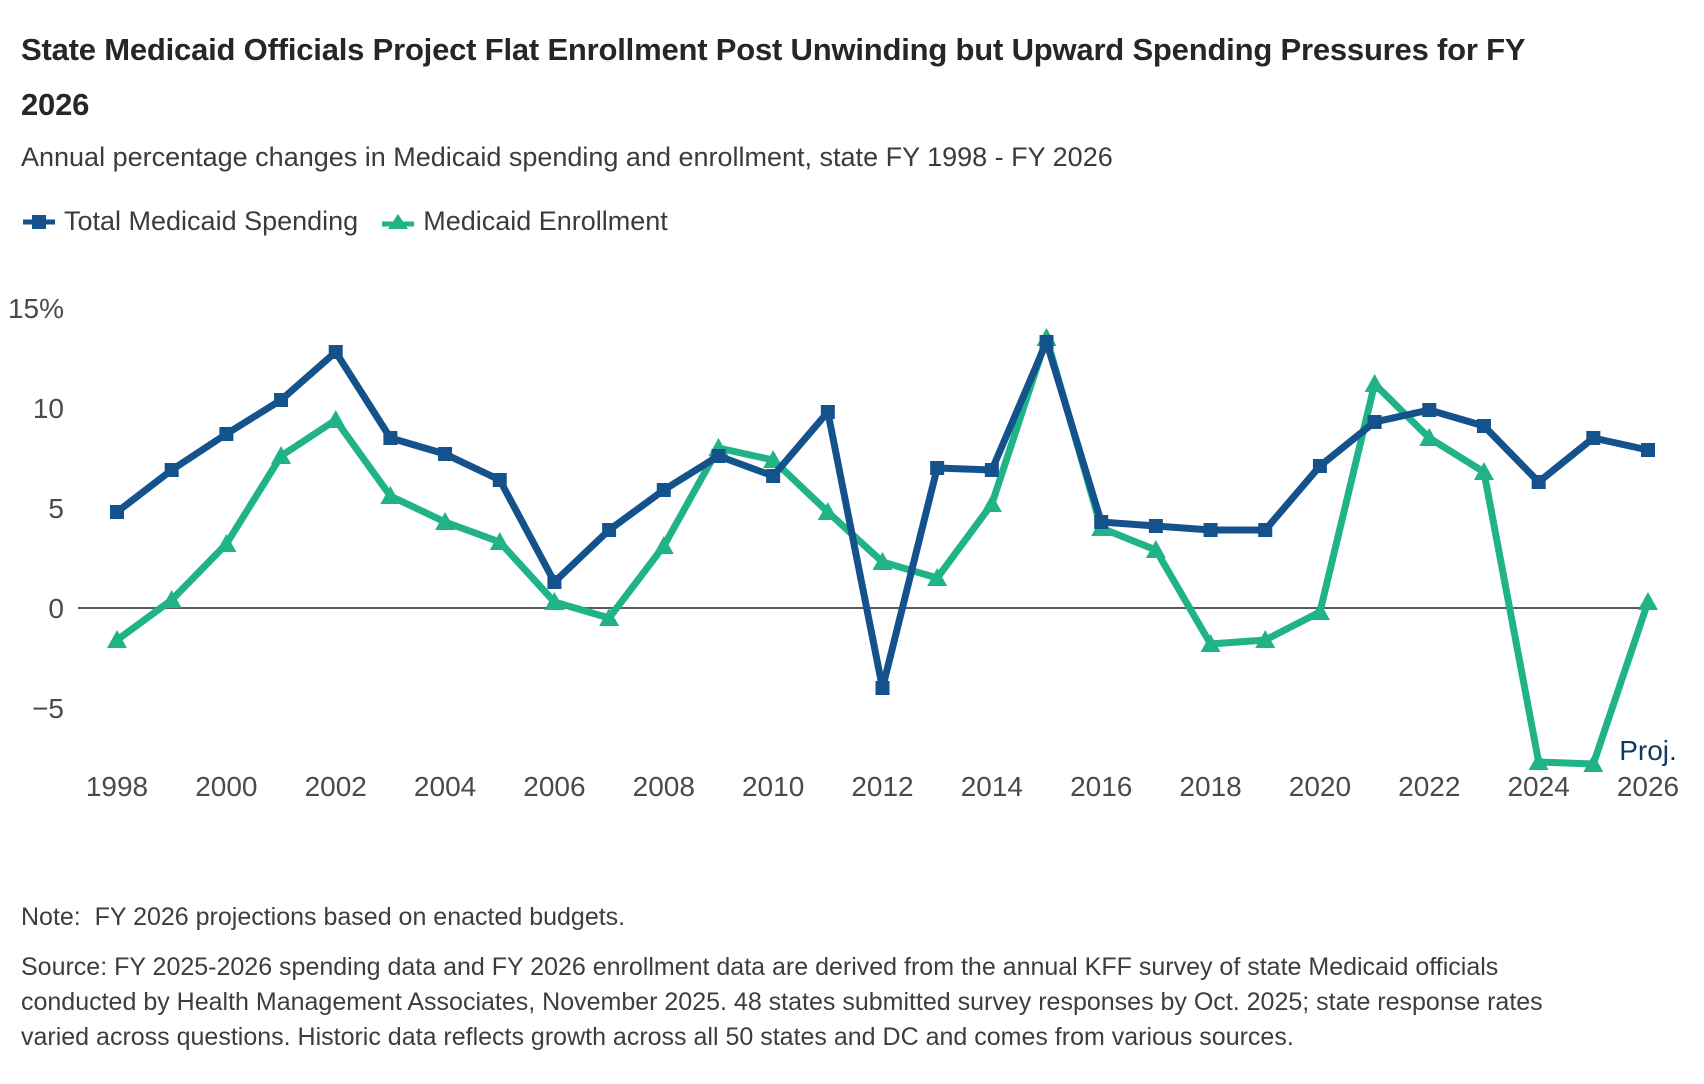 This screenshot has width=1704, height=1084. What do you see at coordinates (445, 786) in the screenshot?
I see `x-tick-label: 2004` at bounding box center [445, 786].